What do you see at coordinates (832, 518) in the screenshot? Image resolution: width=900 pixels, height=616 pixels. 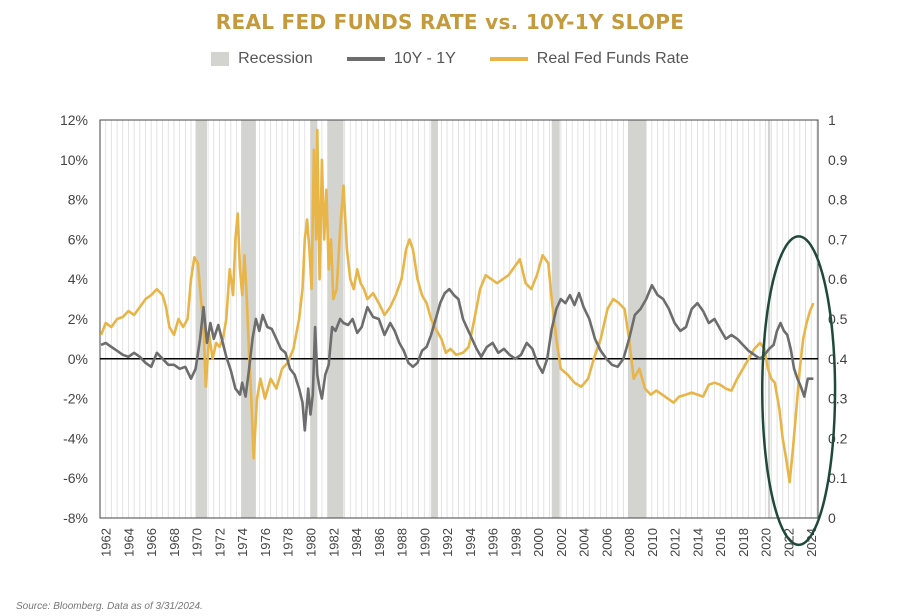 I see `right-tick-label: 0` at bounding box center [832, 518].